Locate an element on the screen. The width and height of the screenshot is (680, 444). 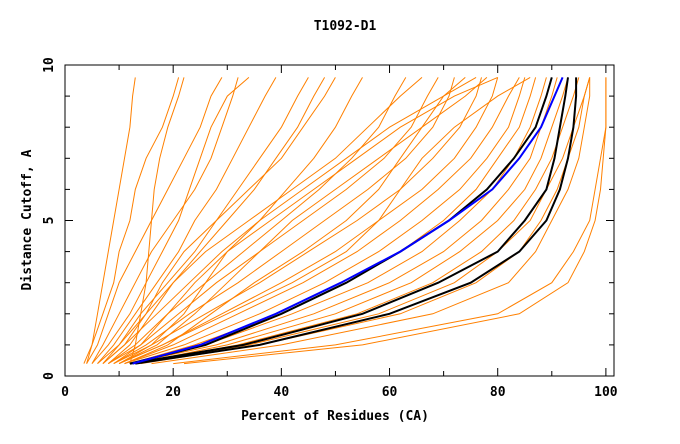
x-tick-label: 20 is located at coordinates (173, 392).